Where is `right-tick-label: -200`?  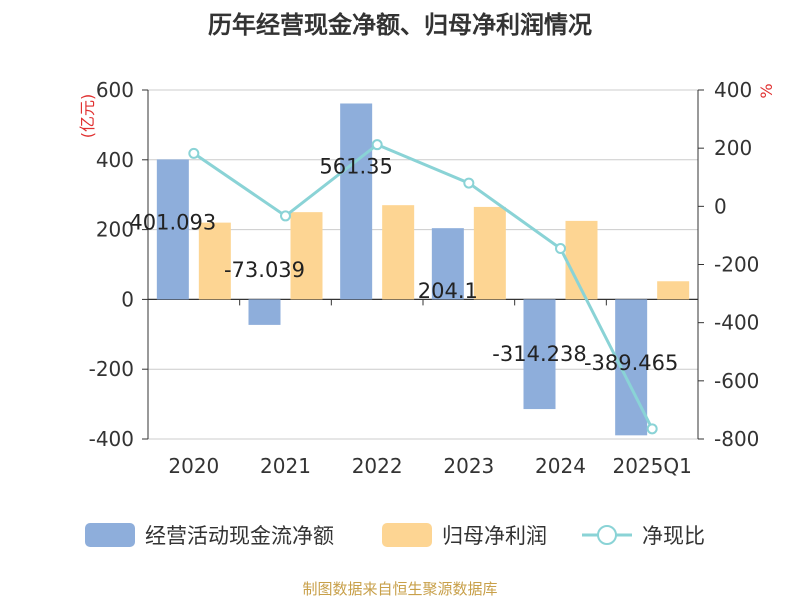 right-tick-label: -200 is located at coordinates (736, 265).